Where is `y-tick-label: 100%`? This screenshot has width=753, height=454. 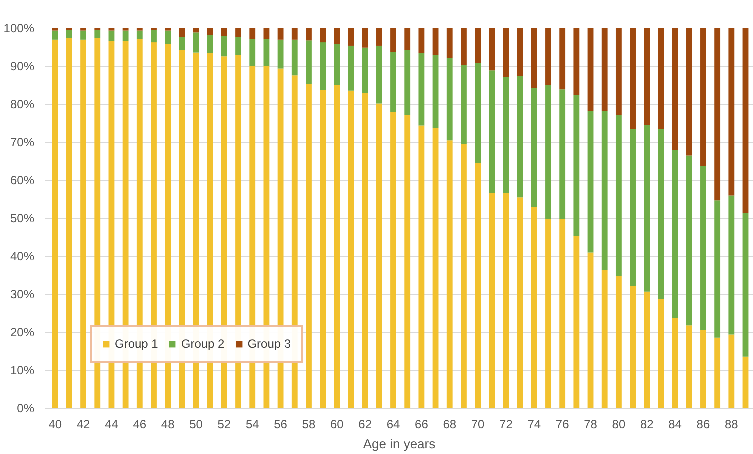 y-tick-label: 100% is located at coordinates (19, 29).